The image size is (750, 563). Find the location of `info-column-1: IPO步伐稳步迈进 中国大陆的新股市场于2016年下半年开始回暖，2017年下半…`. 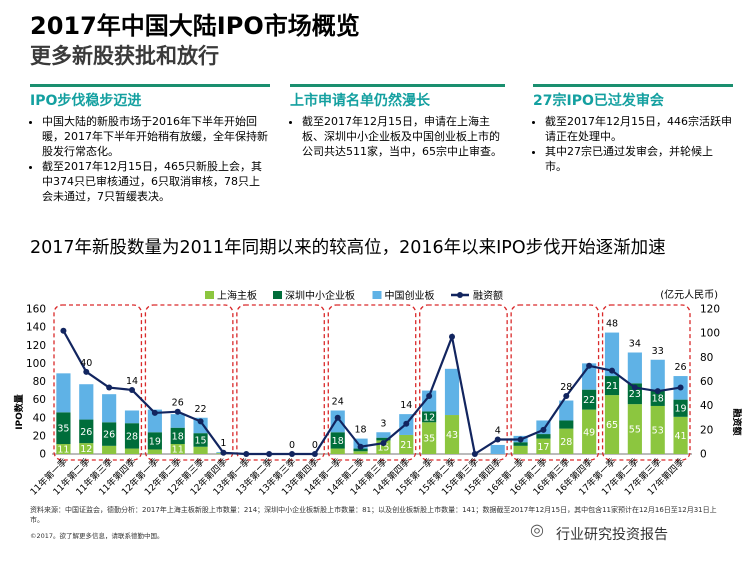

info-column-1: IPO步伐稳步迈进 中国大陆的新股市场于2016年下半年开始回暖，2017年下半… is located at coordinates (150, 144).